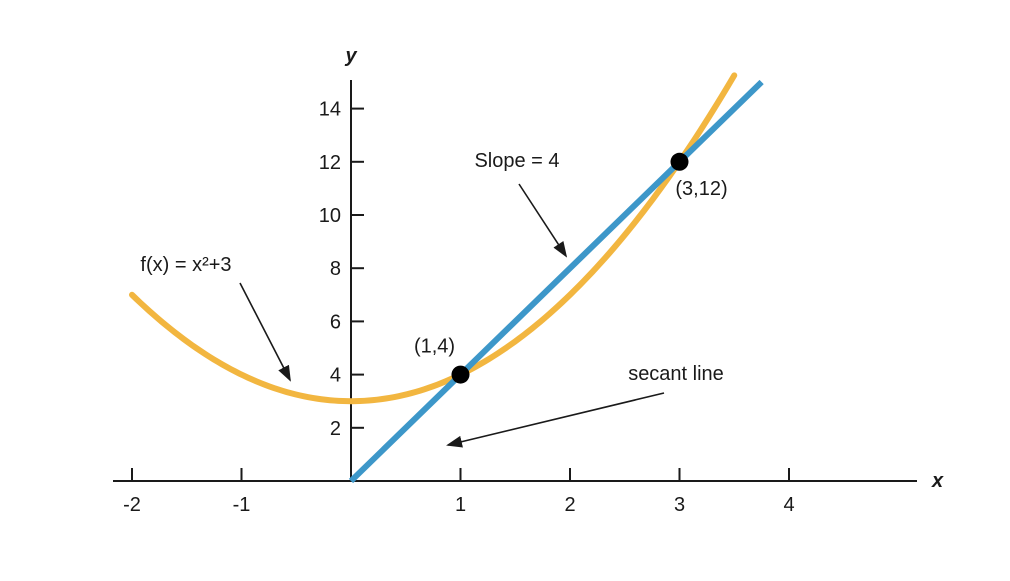 The height and width of the screenshot is (581, 1010). I want to click on y-tick-label: 6, so click(335, 322).